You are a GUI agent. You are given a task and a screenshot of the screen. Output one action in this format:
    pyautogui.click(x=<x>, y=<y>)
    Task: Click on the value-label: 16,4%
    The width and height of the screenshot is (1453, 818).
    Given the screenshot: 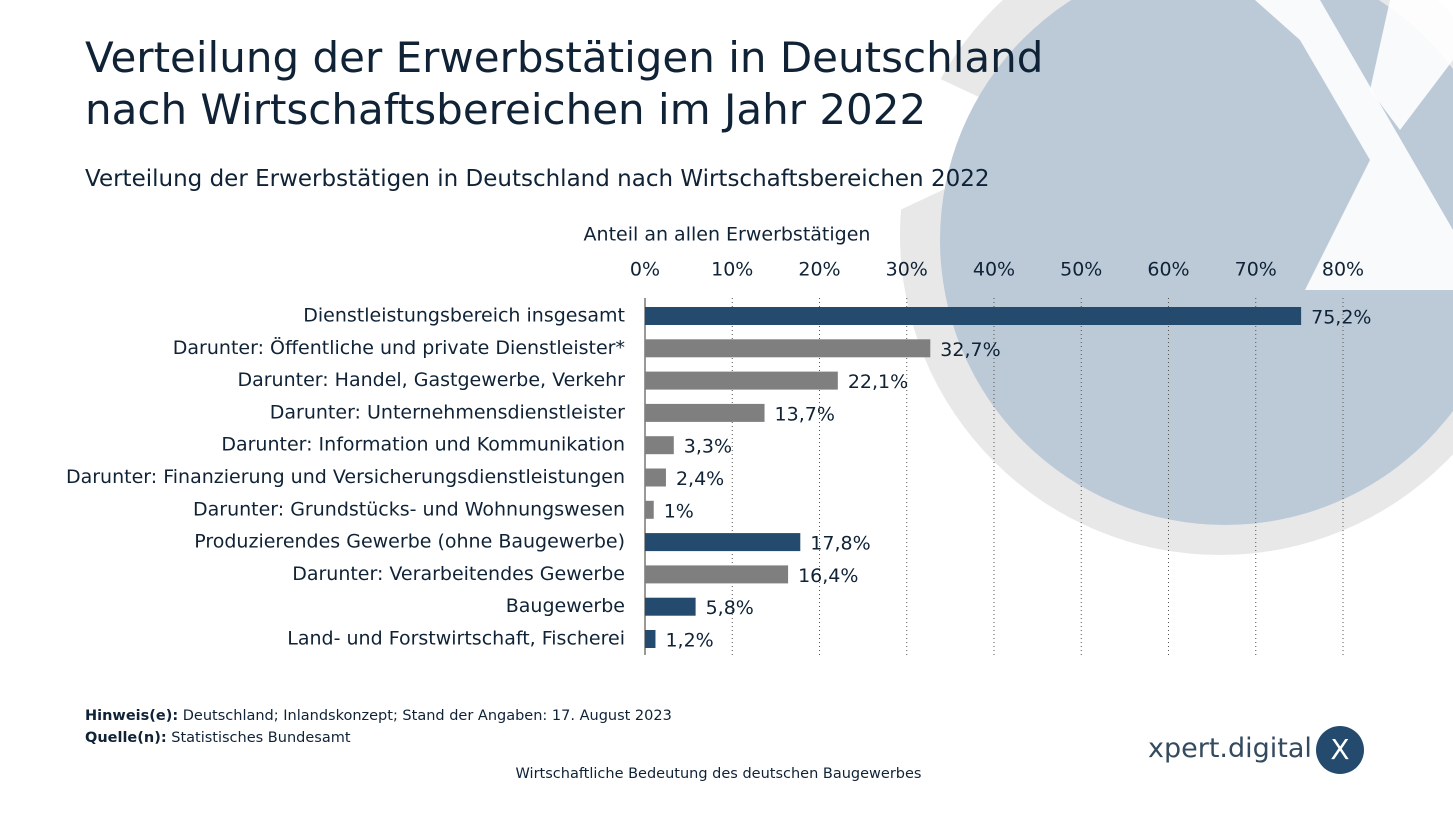 What is the action you would take?
    pyautogui.click(x=828, y=576)
    